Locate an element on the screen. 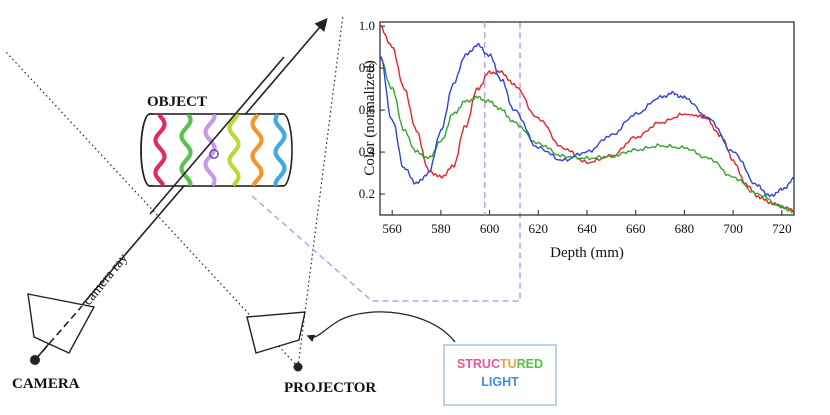 The width and height of the screenshot is (830, 415). structured-light-box is located at coordinates (500, 375).